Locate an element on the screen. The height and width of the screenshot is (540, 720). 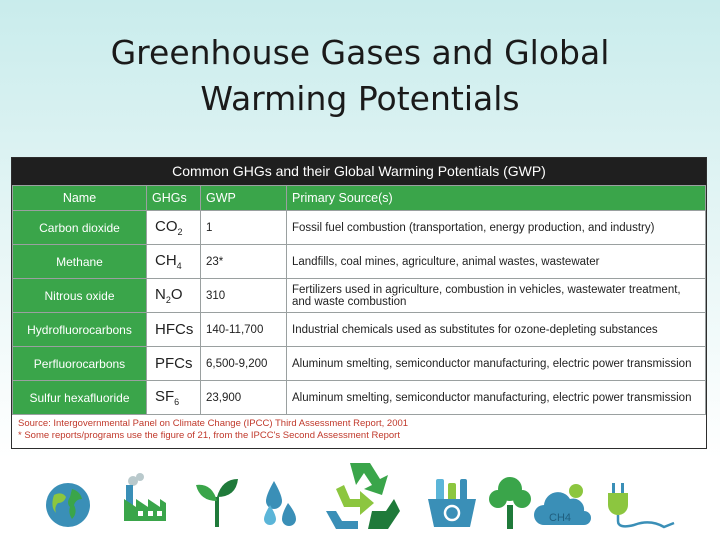
gas-formula: CH4 is located at coordinates (173, 261).